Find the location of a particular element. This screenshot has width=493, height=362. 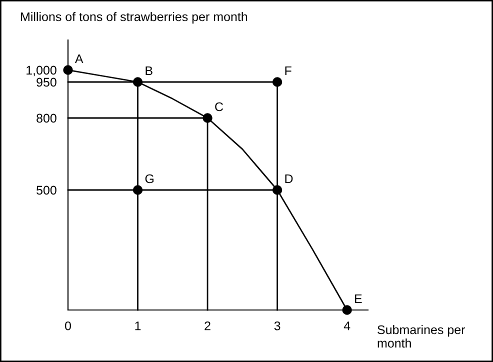

annotation: B is located at coordinates (149, 71).